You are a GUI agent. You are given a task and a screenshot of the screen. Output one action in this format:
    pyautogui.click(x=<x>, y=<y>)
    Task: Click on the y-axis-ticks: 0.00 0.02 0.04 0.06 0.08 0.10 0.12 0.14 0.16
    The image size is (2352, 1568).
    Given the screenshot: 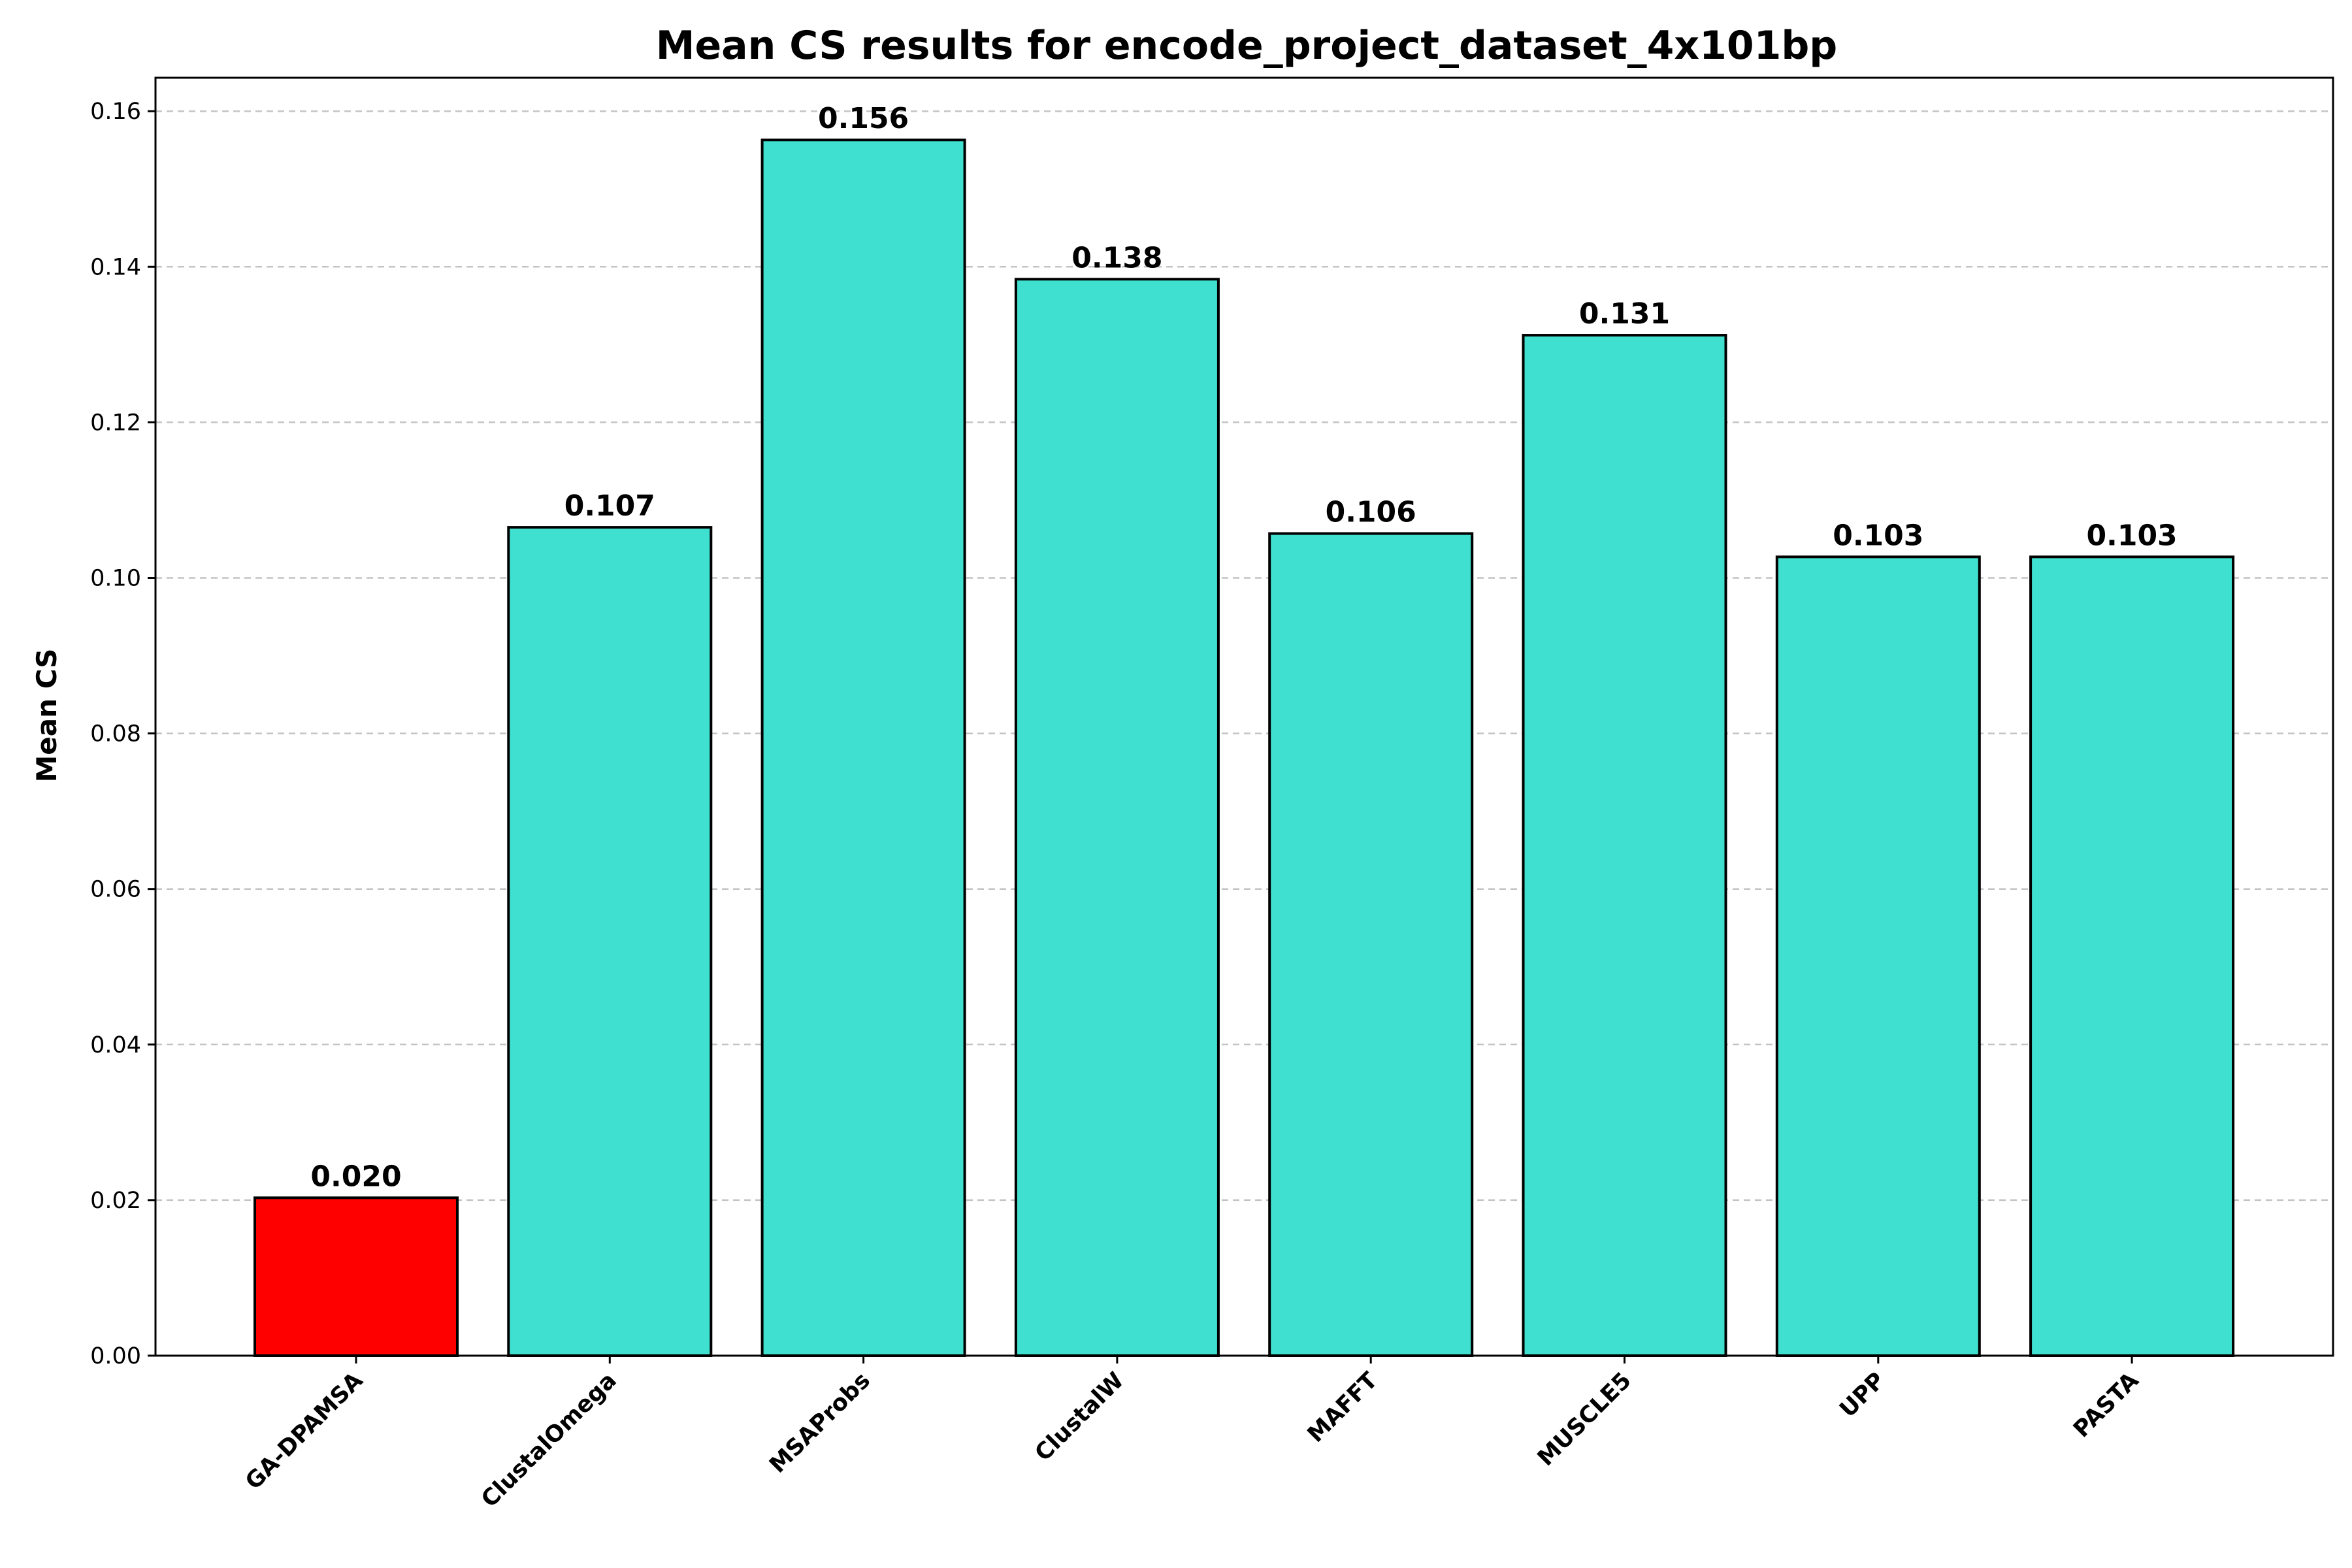 What is the action you would take?
    pyautogui.click(x=122, y=734)
    